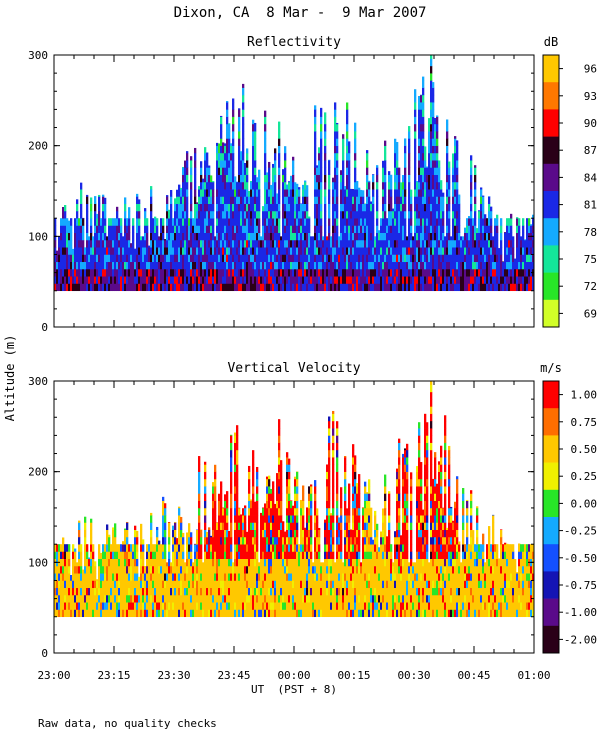 Image resolution: width=600 pixels, height=750 pixels. Describe the element at coordinates (38, 236) in the screenshot. I see `reflectivity-y-tick-label: 100` at that location.